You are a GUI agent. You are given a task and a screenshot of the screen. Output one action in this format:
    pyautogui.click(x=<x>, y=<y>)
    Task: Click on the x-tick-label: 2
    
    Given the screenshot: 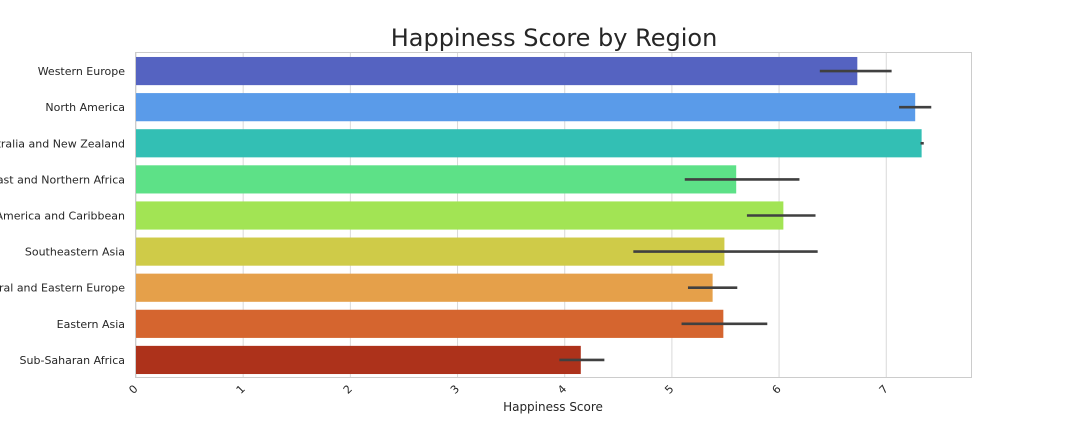 What is the action you would take?
    pyautogui.click(x=348, y=389)
    